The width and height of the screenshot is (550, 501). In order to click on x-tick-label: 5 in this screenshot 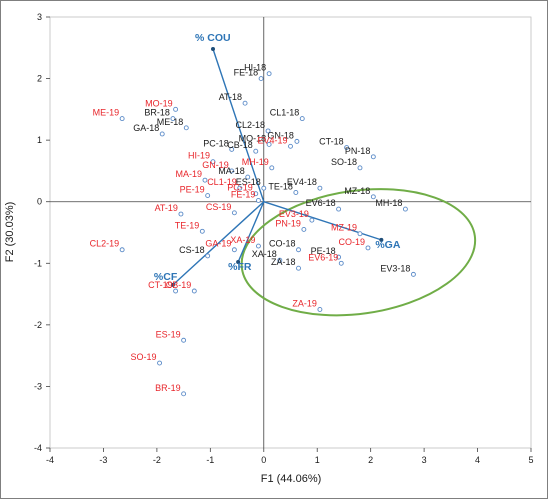, I will do `click(530, 460)`.